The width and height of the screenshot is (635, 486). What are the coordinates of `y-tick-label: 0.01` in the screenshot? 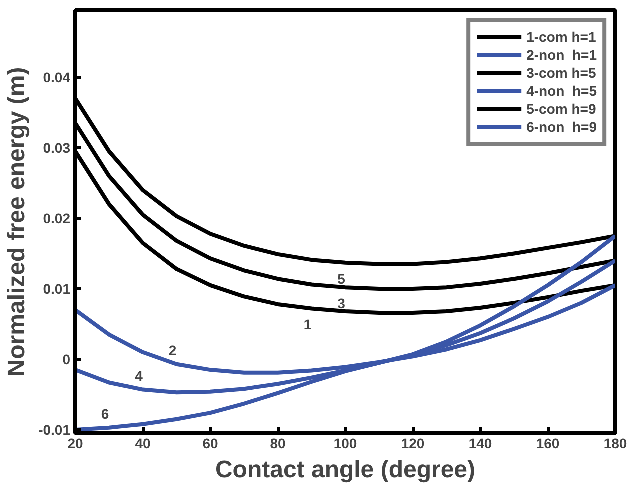 It's located at (57, 288).